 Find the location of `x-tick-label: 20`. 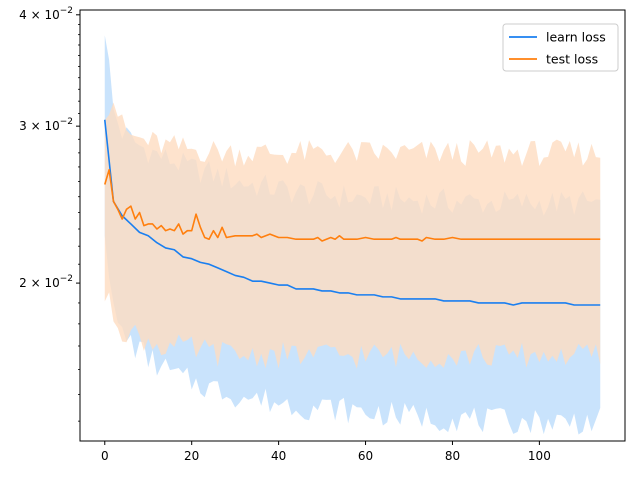

x-tick-label: 20 is located at coordinates (191, 456).